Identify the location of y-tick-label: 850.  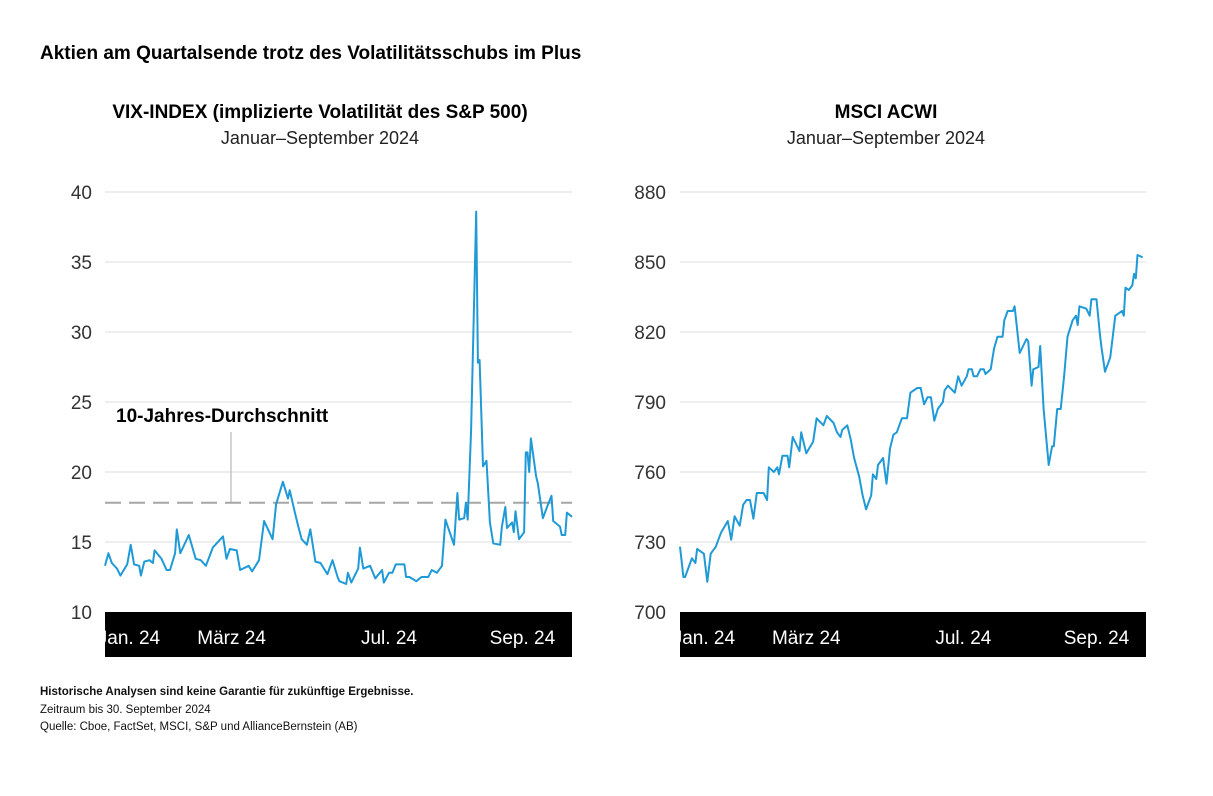
(650, 263).